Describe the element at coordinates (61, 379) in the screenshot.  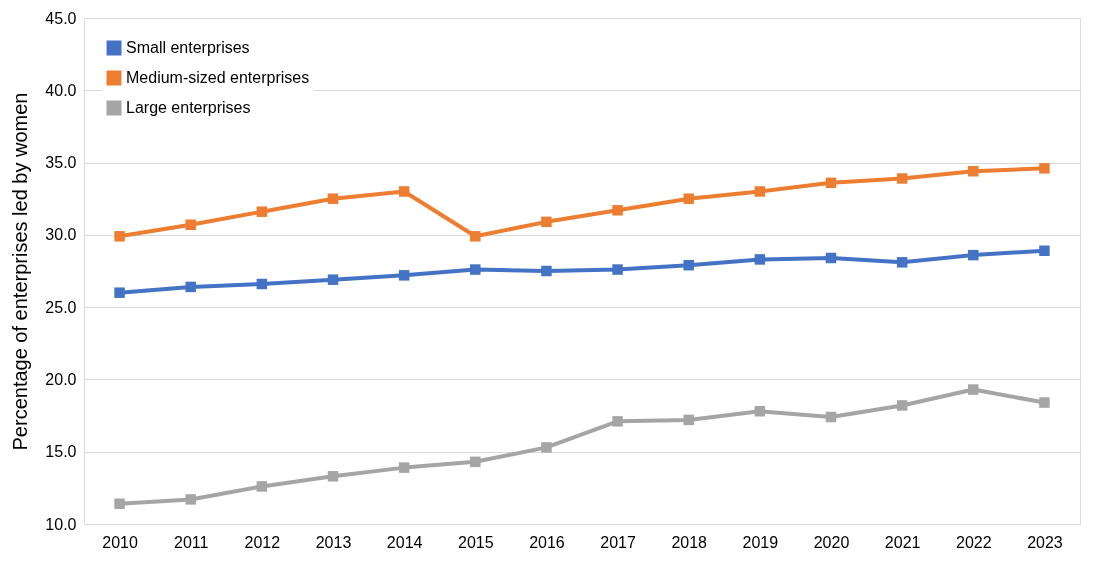
I see `y-tick-label: 20.0` at that location.